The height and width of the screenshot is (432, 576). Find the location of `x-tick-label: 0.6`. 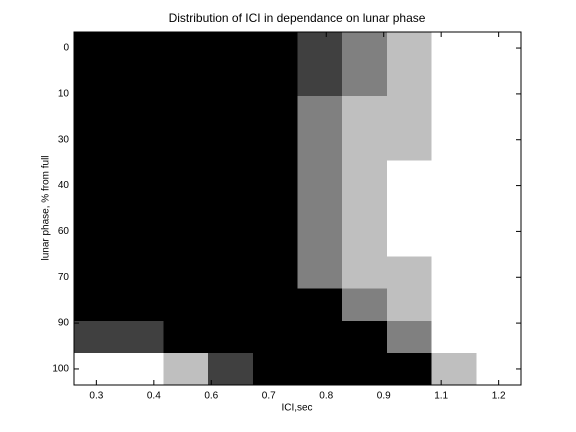

x-tick-label: 0.6 is located at coordinates (211, 396).